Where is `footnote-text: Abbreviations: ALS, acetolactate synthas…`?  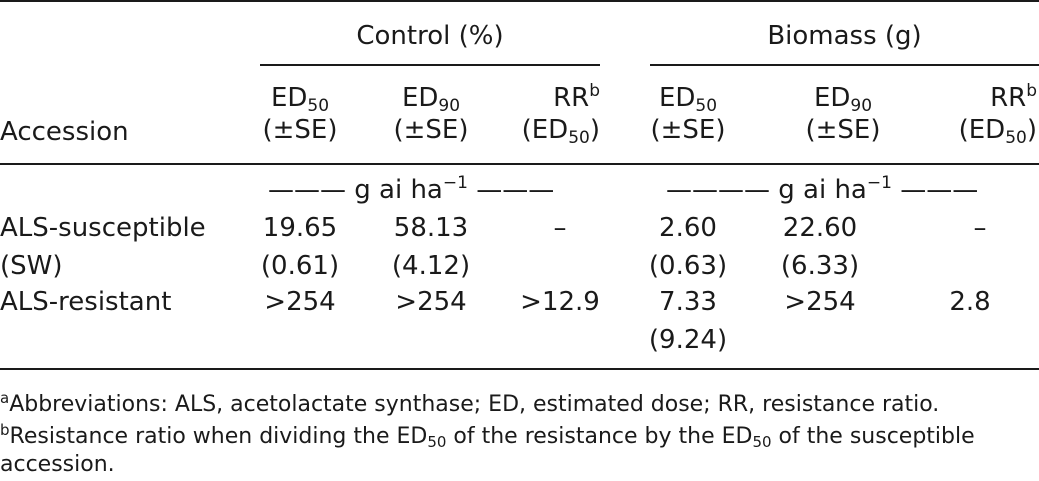
footnote-text: Abbreviations: ALS, acetolactate synthas… is located at coordinates (474, 404).